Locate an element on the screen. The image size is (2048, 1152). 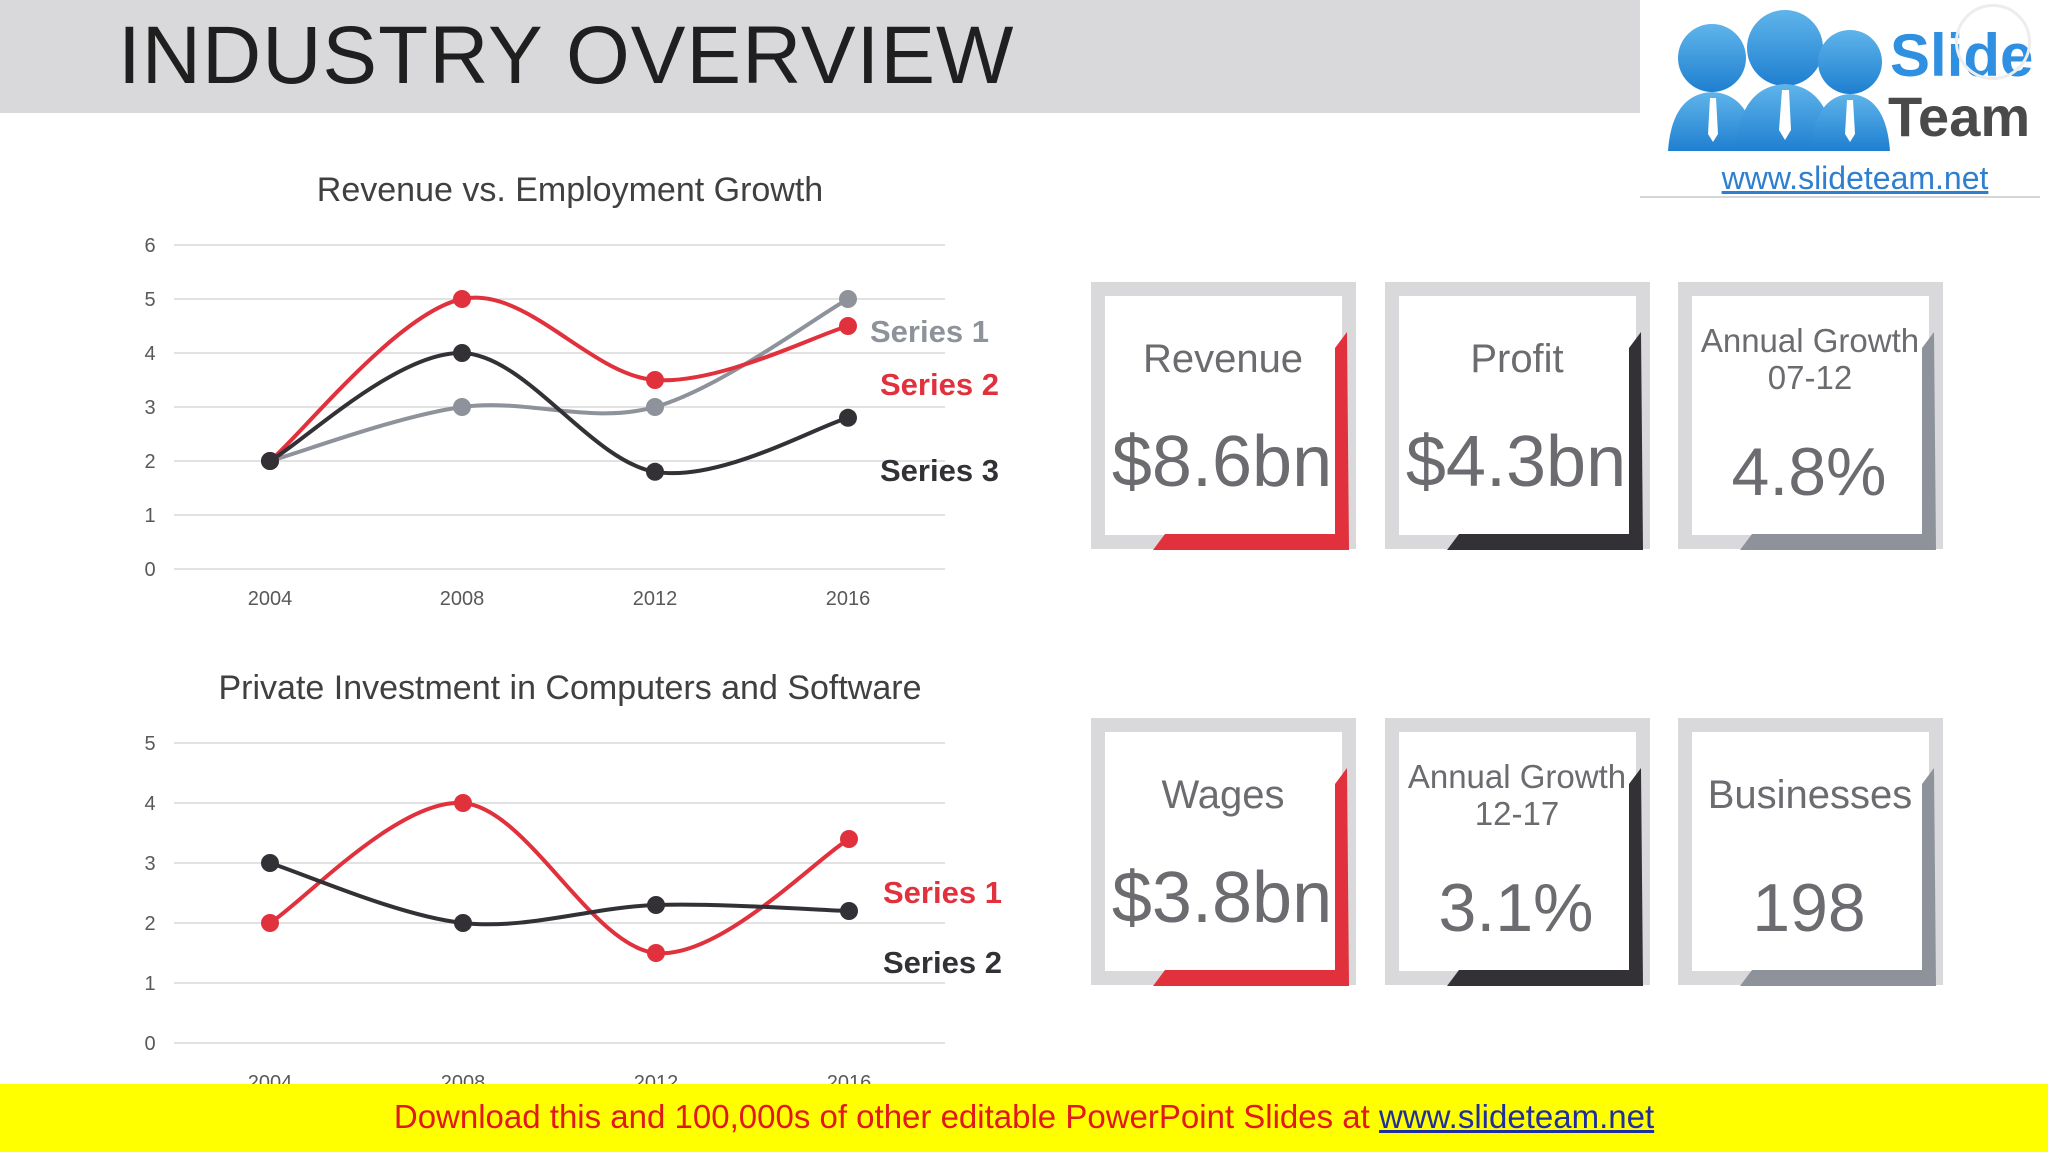
kpi-label: Annual Growth 12-17 is located at coordinates (1517, 795).